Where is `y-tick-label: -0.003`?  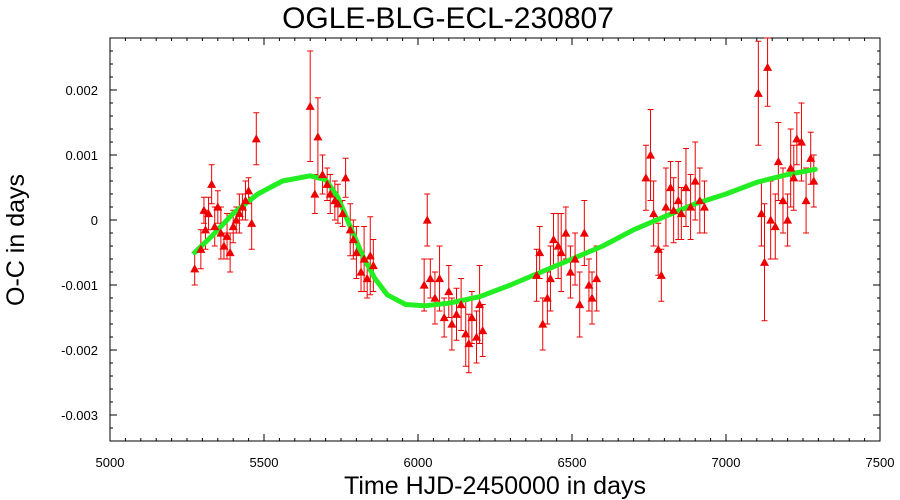
y-tick-label: -0.003 is located at coordinates (79, 415).